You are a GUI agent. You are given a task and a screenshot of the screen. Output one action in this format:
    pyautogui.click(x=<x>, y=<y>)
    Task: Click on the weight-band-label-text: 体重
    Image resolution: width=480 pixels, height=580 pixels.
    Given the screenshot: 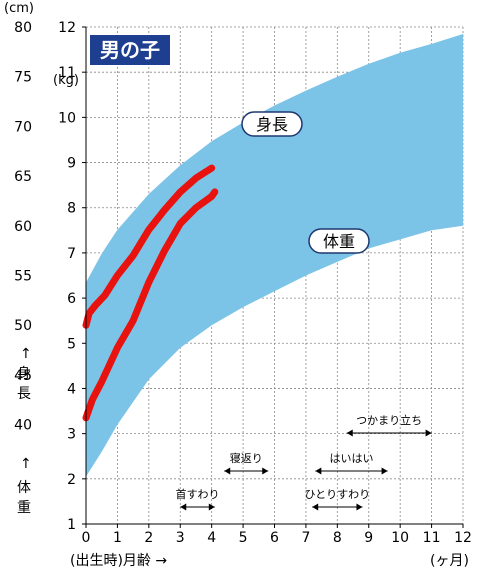 What is the action you would take?
    pyautogui.click(x=339, y=241)
    